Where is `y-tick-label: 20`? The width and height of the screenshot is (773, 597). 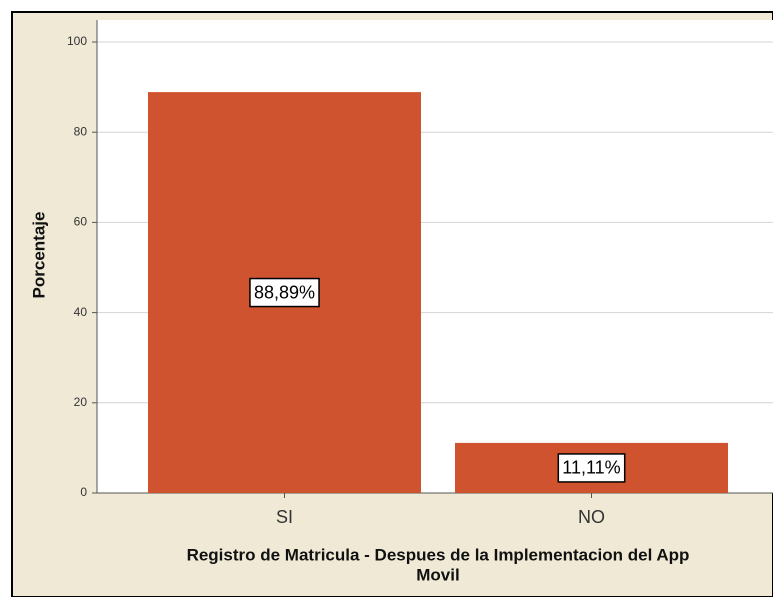
y-tick-label: 20 is located at coordinates (81, 402).